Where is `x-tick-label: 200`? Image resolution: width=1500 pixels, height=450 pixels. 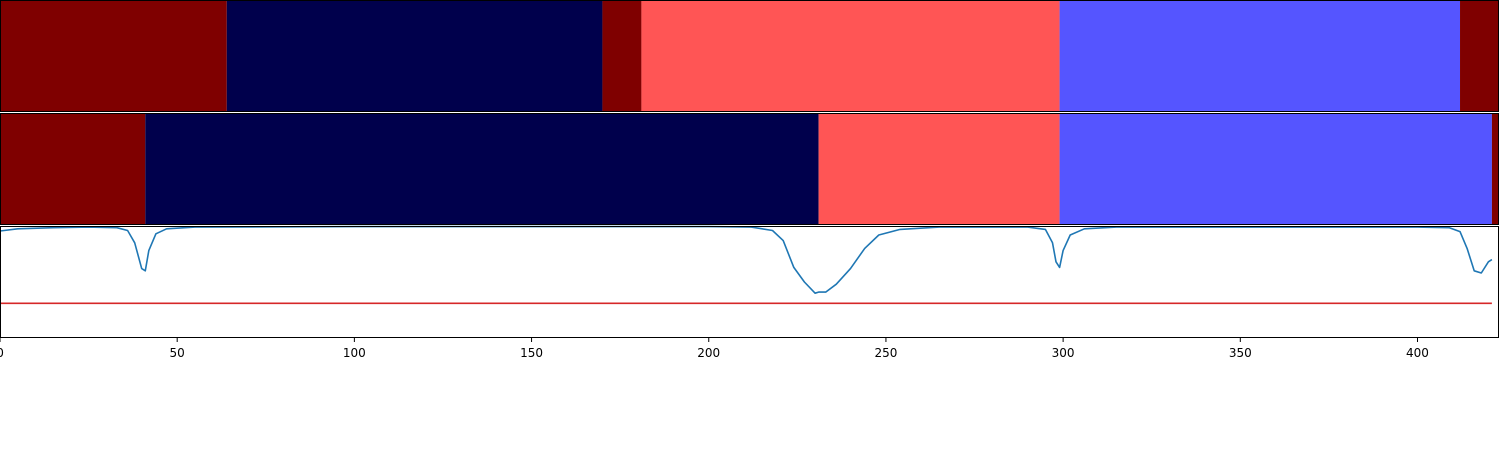
x-tick-label: 200 is located at coordinates (708, 353).